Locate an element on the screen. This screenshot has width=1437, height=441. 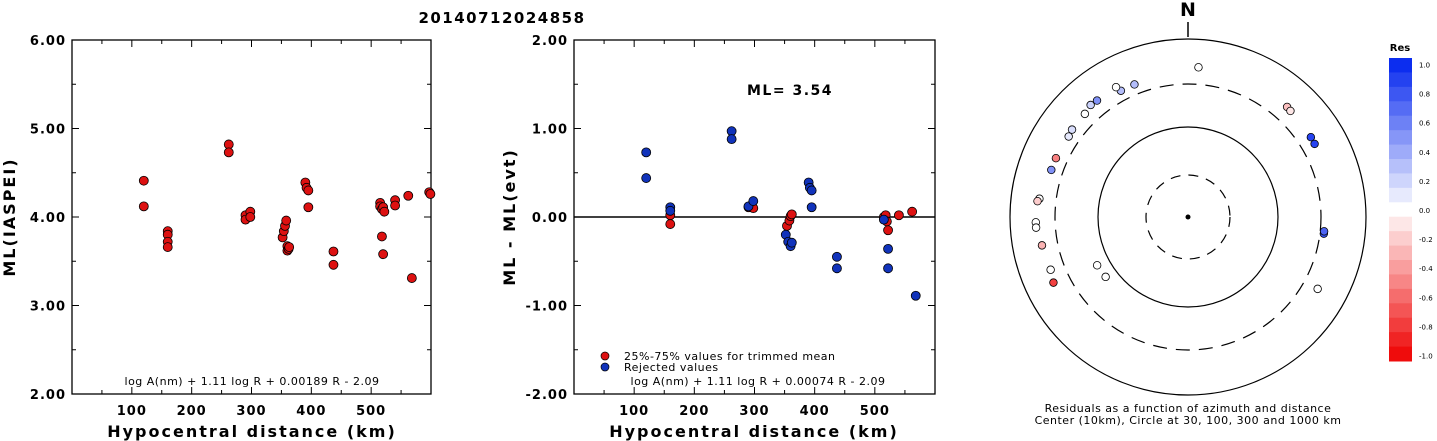
colorbar-tick-label: 0.2 is located at coordinates (1424, 182).